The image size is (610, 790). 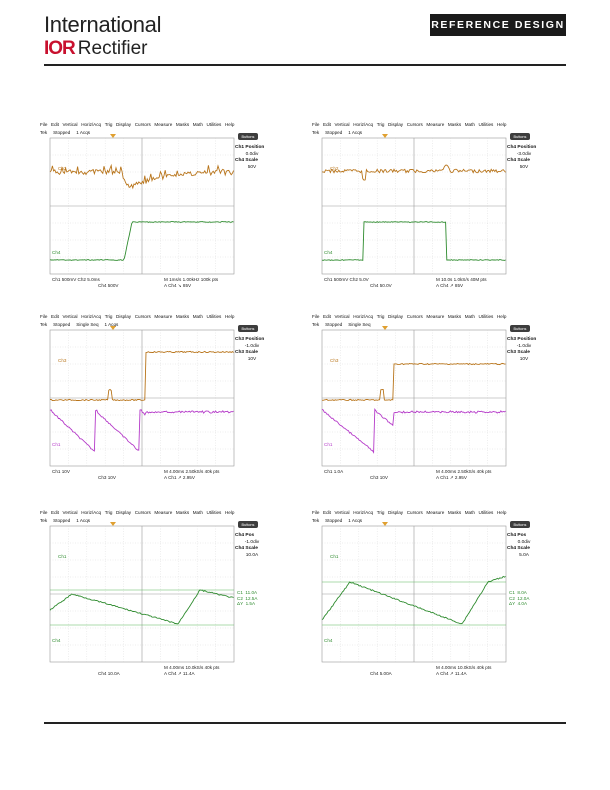 What do you see at coordinates (451, 673) in the screenshot?
I see `scope-footer-readout: A Ch4 ↗ 11.4A` at bounding box center [451, 673].